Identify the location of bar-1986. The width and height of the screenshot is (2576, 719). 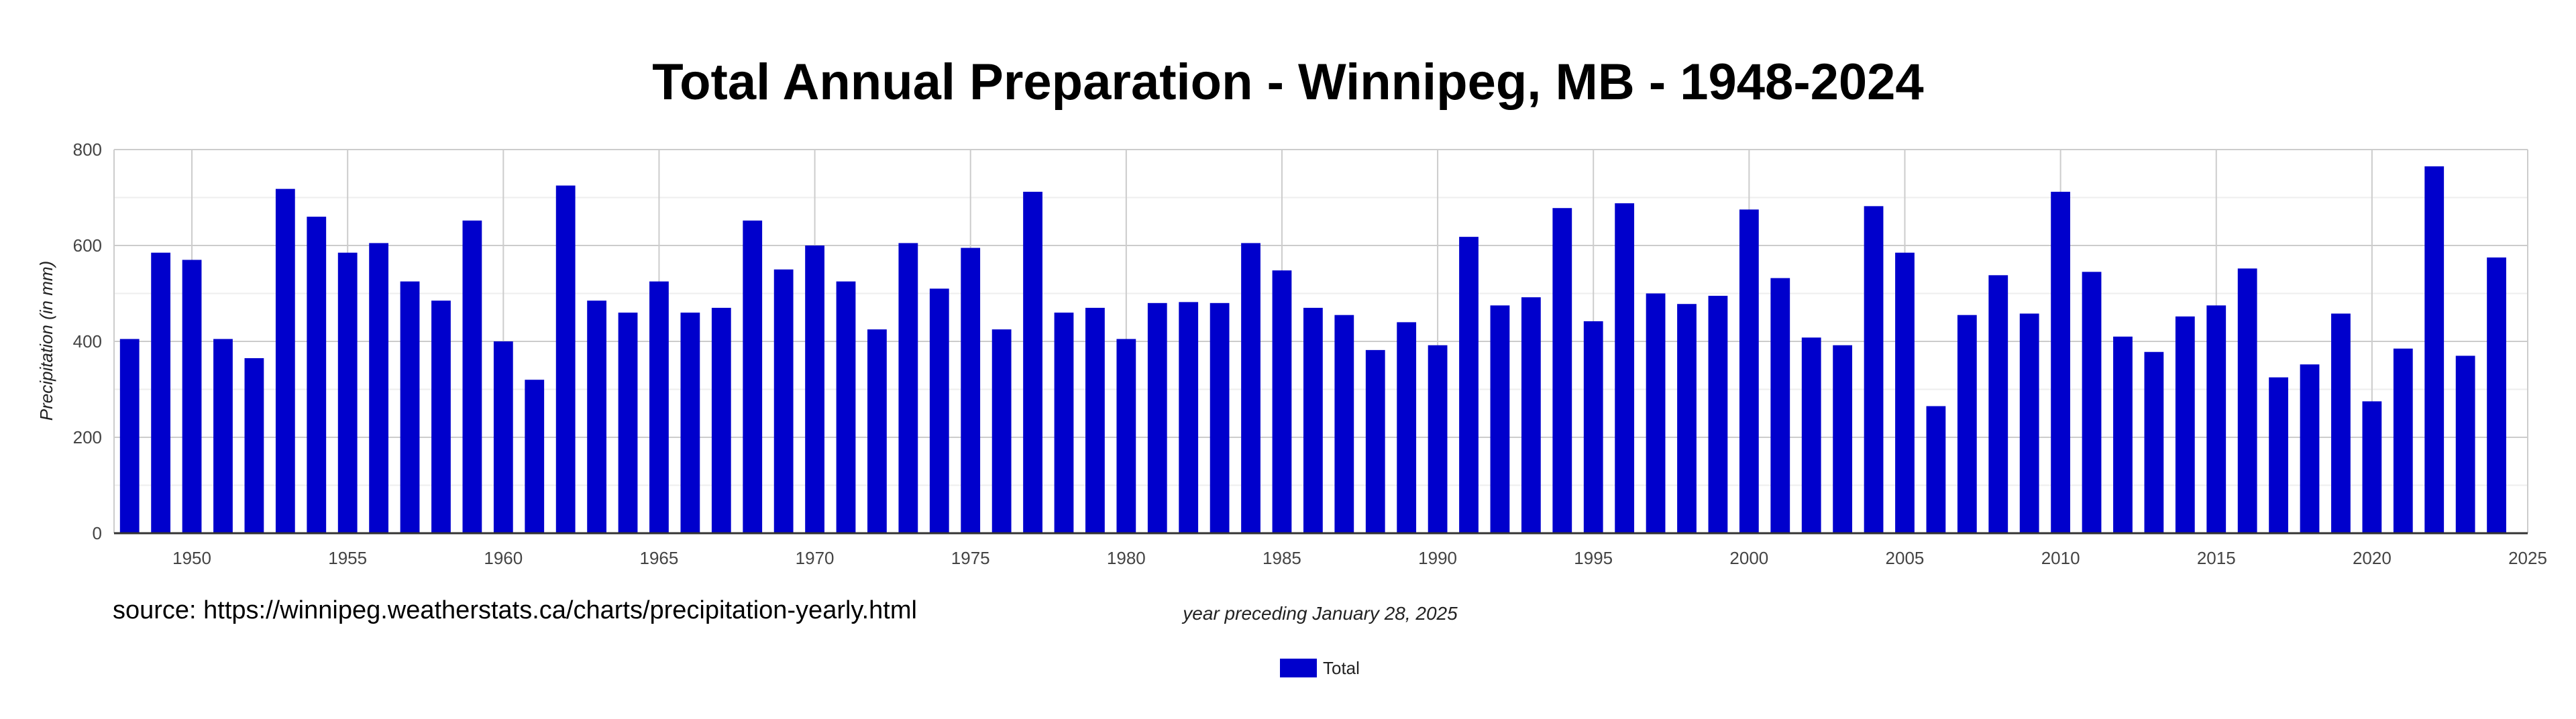
(1313, 420).